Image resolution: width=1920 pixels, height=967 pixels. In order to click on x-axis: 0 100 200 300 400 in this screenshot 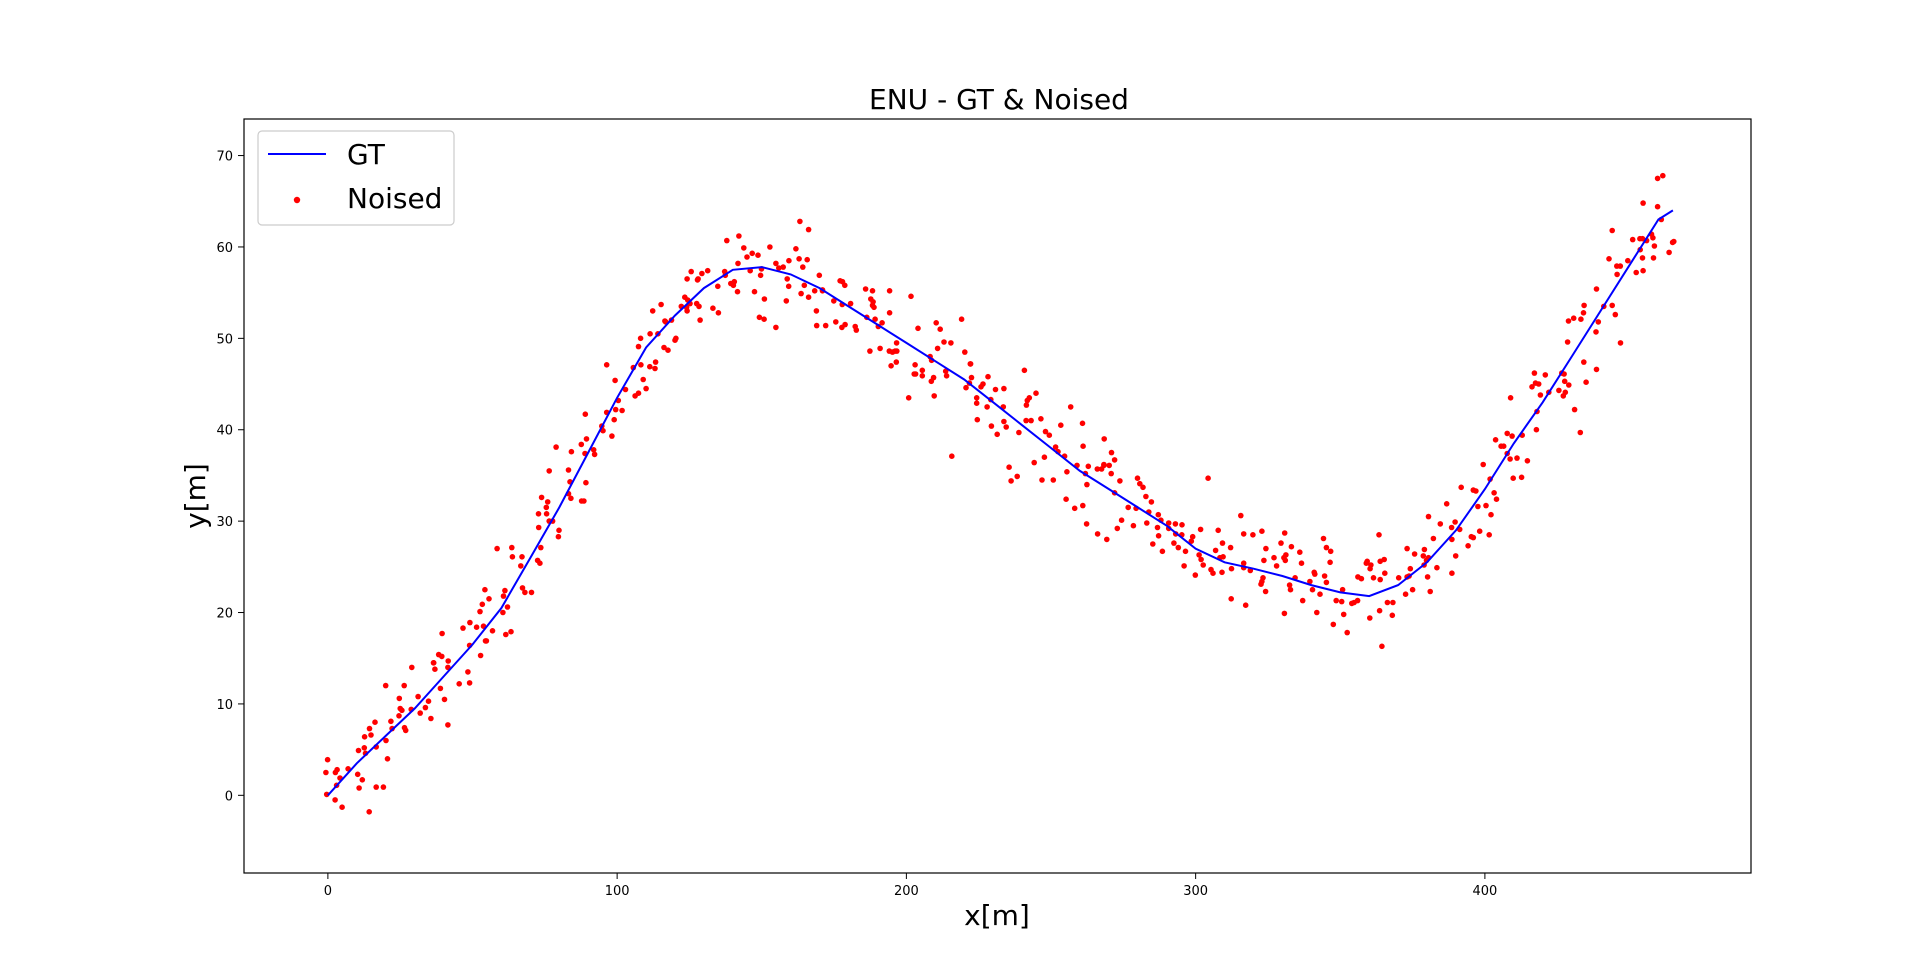, I will do `click(910, 886)`.